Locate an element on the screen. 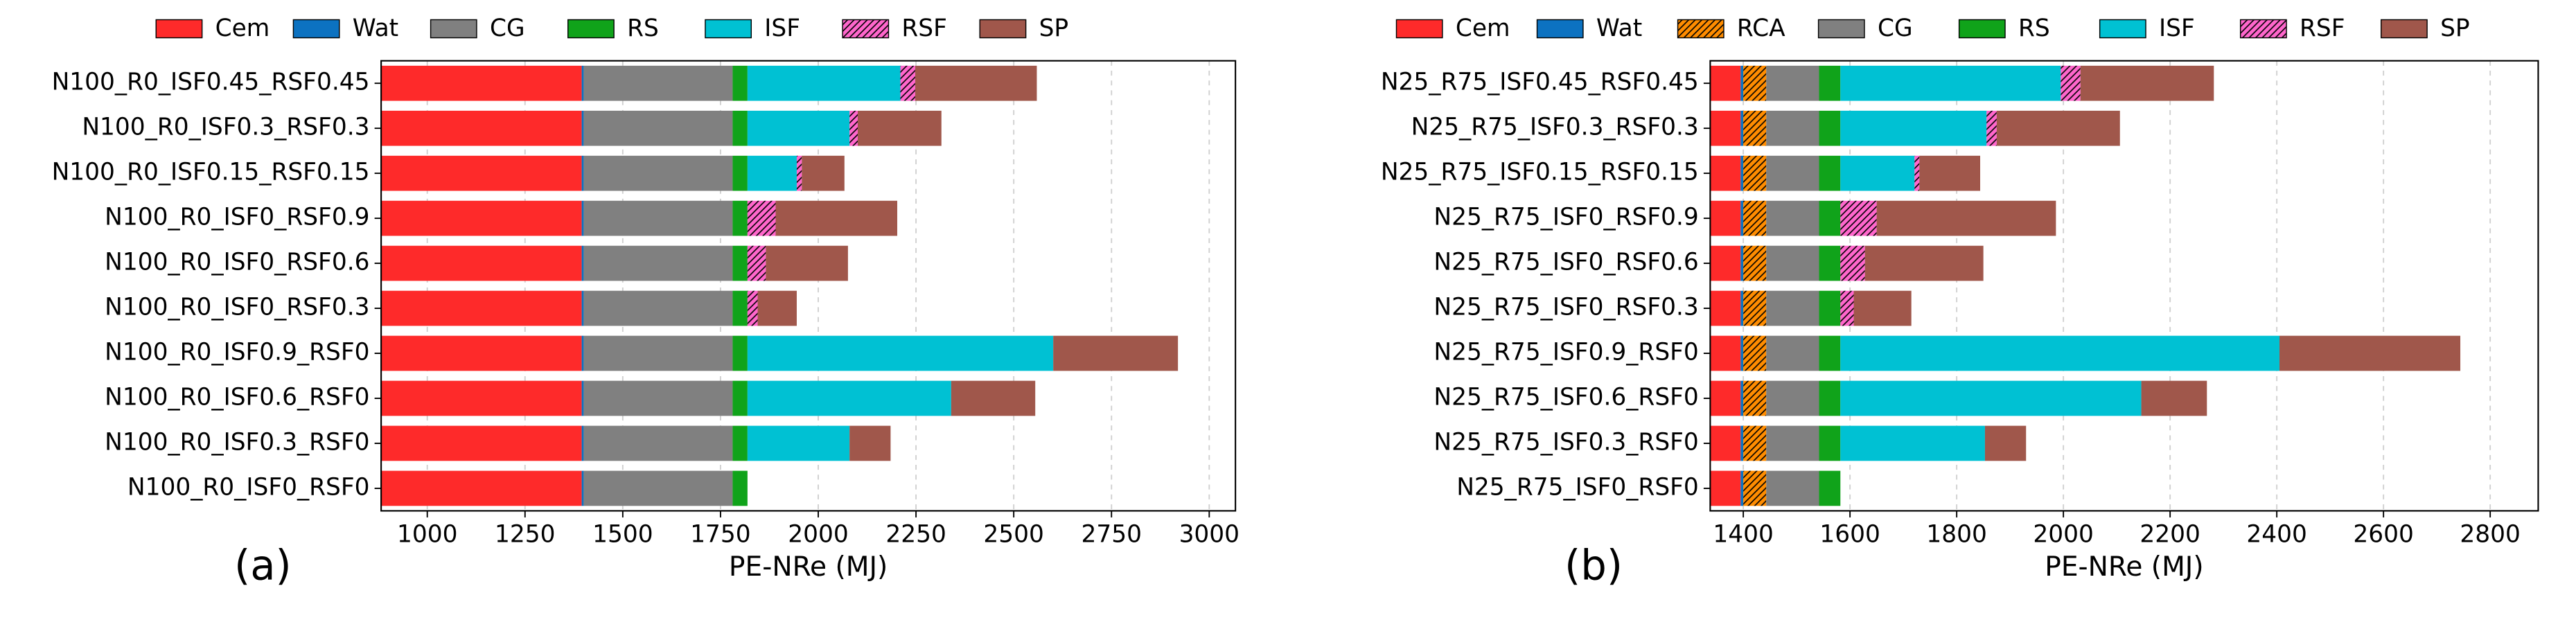  x-tick-label: 1400 is located at coordinates (1743, 535).